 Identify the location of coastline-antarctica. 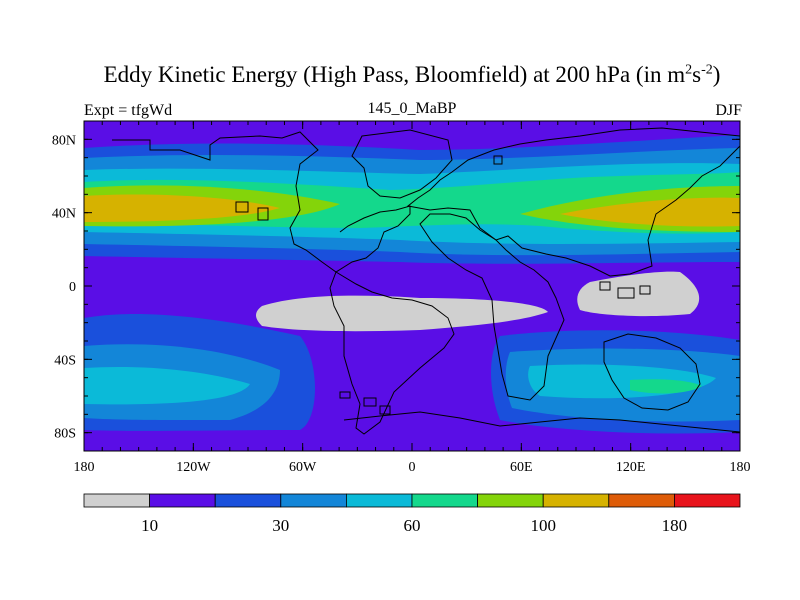
(541, 422).